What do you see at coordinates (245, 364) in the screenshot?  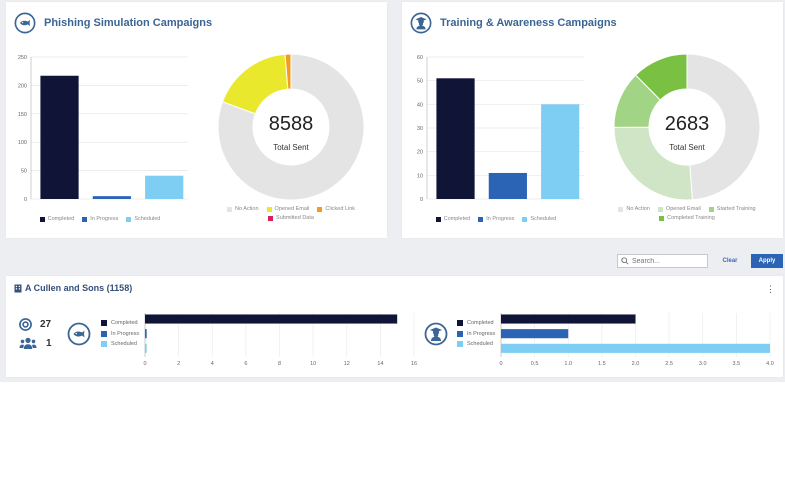 I see `x-tick-label: 6` at bounding box center [245, 364].